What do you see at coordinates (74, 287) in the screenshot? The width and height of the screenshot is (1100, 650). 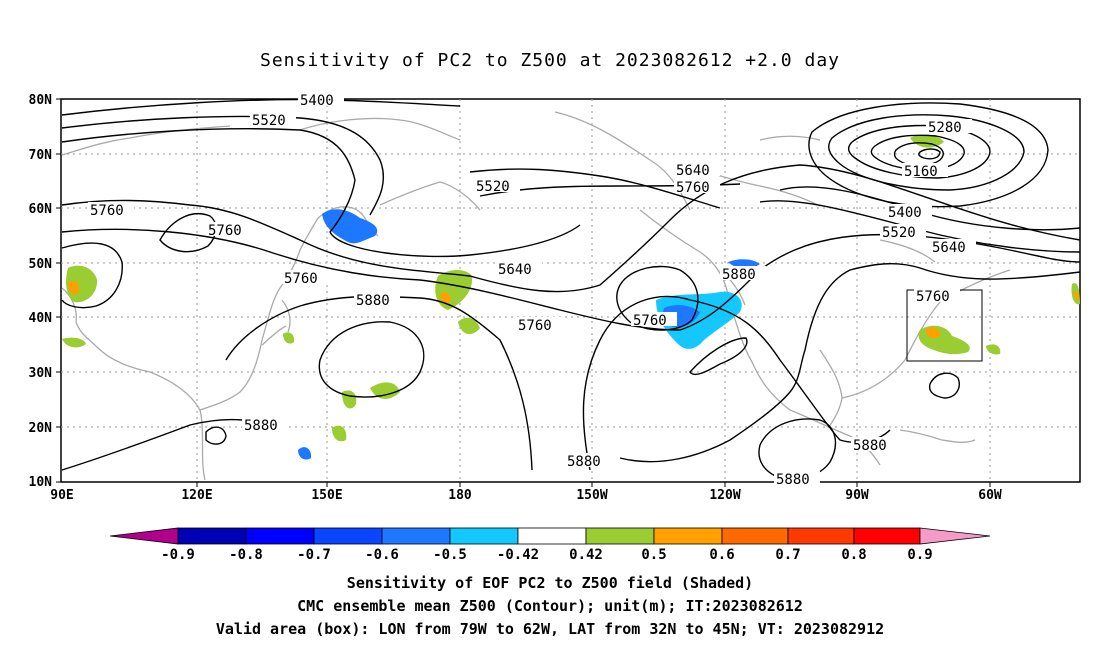 I see `shade-positive-india-core` at bounding box center [74, 287].